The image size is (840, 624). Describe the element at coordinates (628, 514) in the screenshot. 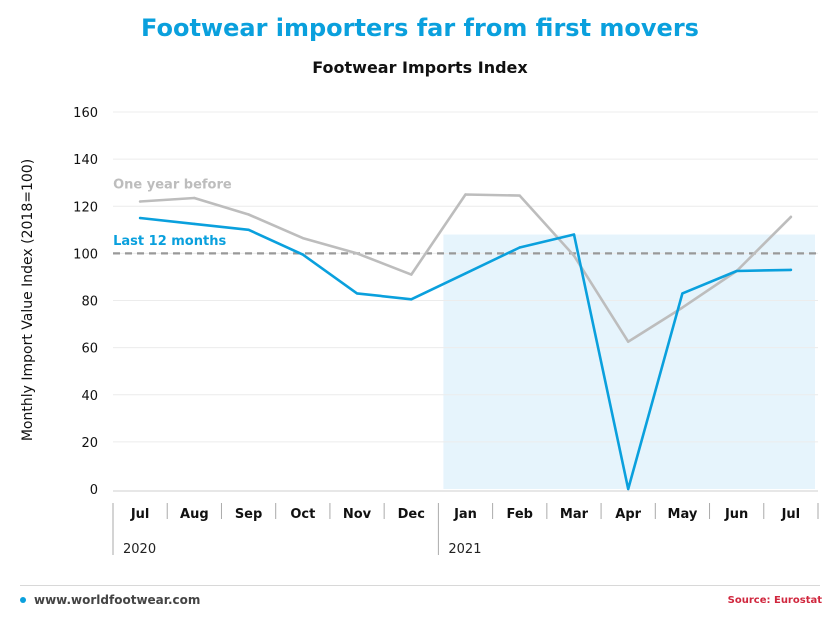

I see `x-tick-label: Apr` at that location.